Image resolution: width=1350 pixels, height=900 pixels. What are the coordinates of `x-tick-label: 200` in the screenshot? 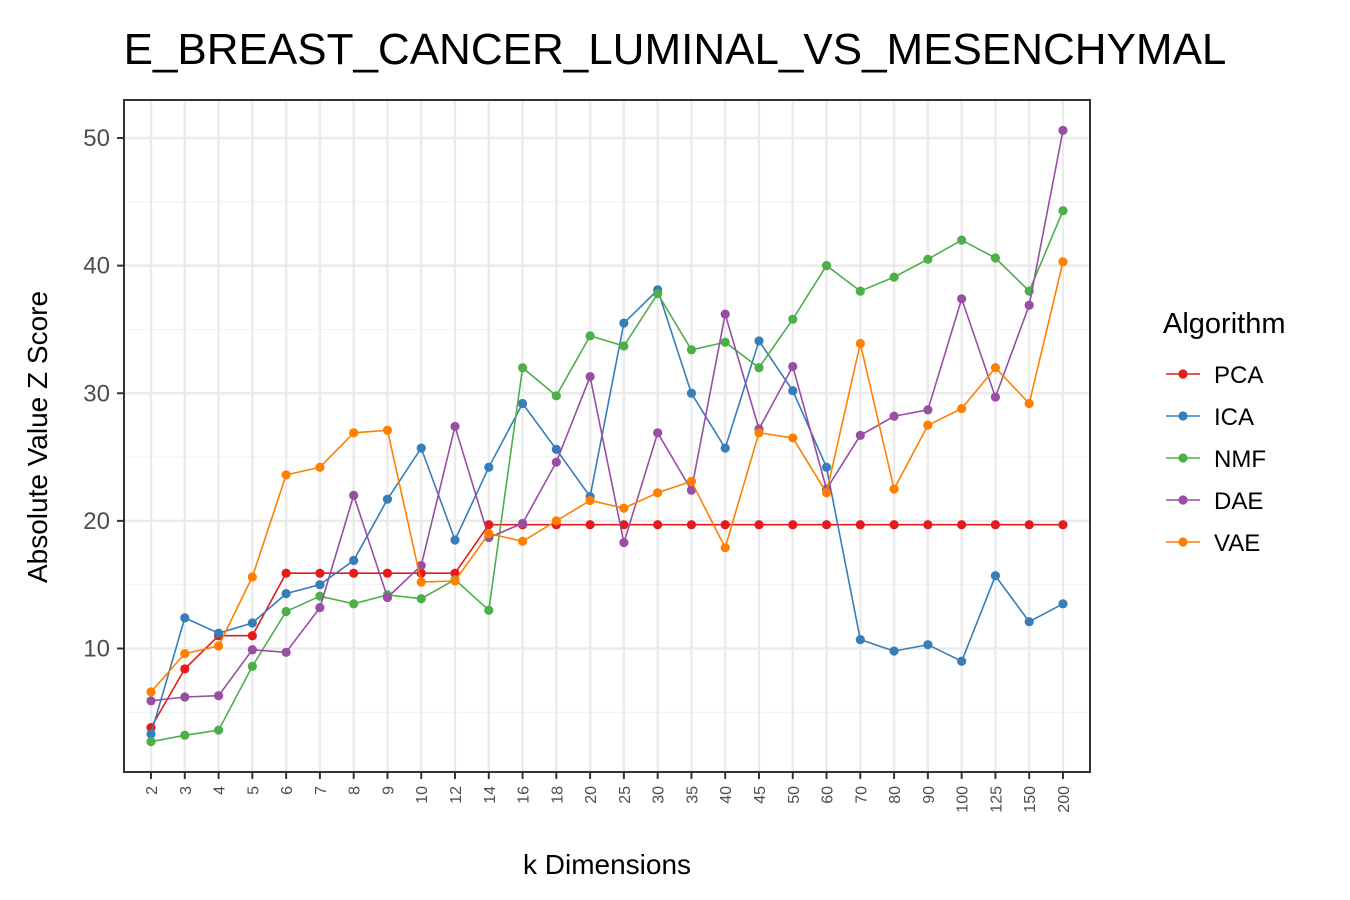 It's located at (1064, 799).